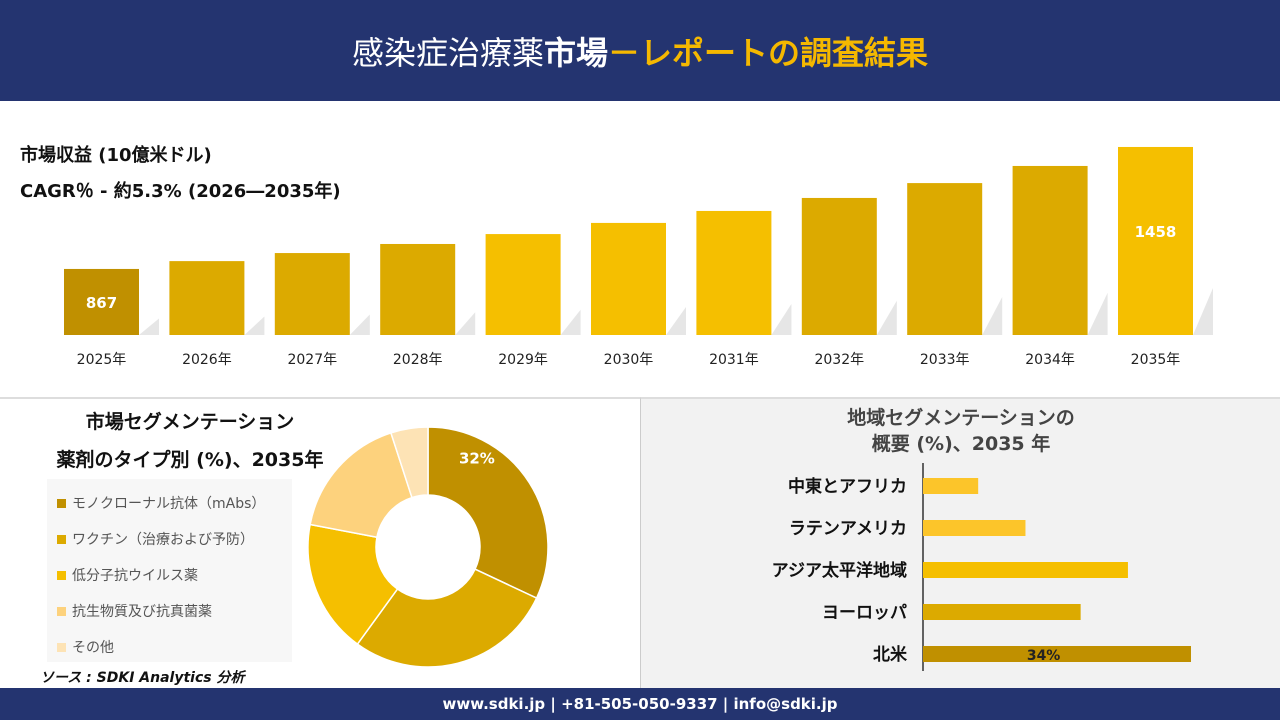  I want to click on title-part: 感染症治療薬, so click(447, 52).